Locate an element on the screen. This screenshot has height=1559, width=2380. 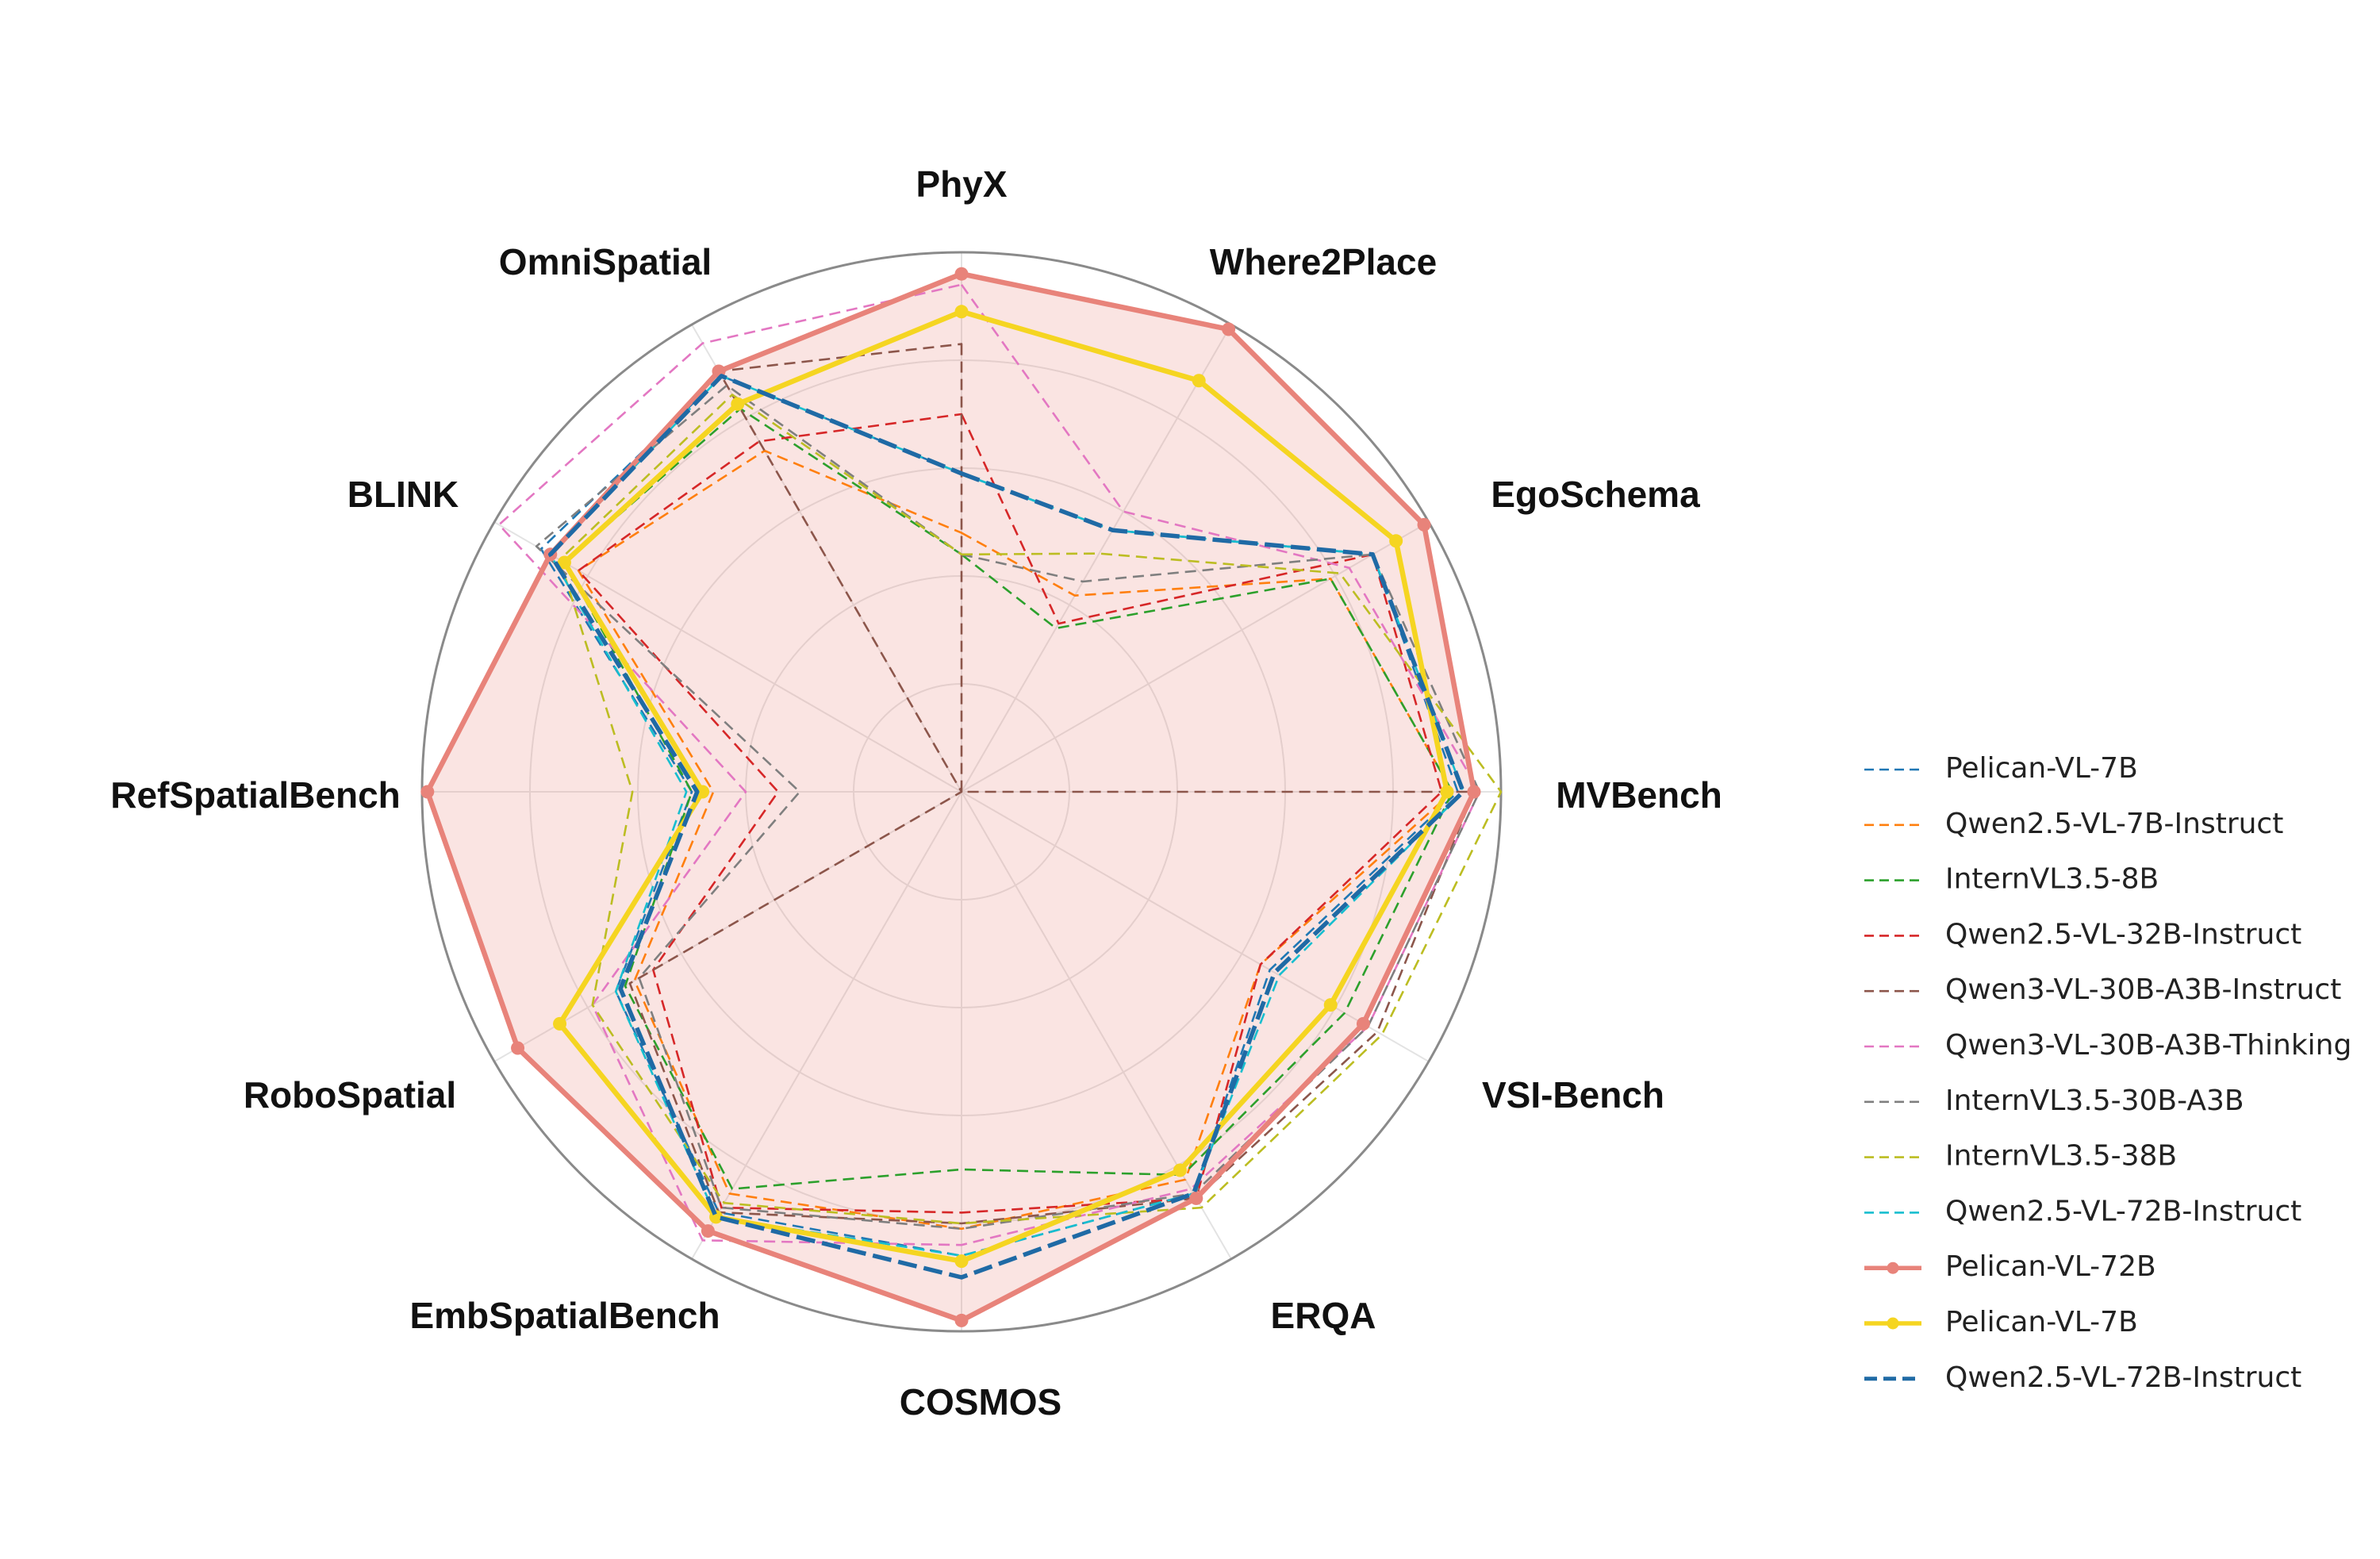
legend-entry-4: Qwen2.5-VL-32B-Instruct is located at coordinates (2082, 934).